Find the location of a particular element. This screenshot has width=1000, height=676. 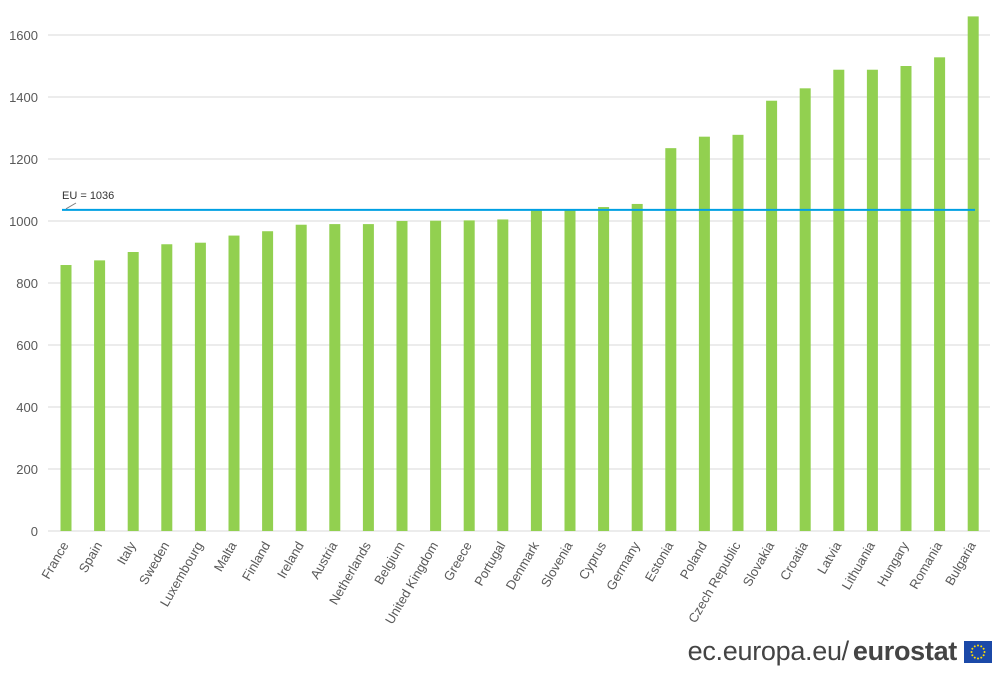

eurostat-brand: eurostat is located at coordinates (904, 651).